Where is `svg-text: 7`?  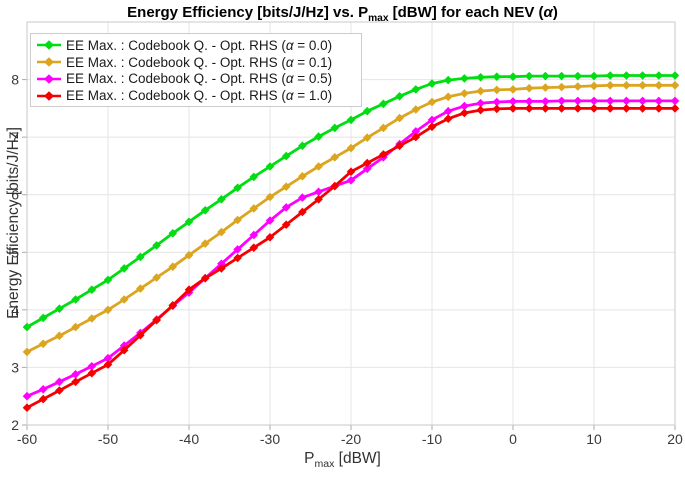
svg-text: 7 is located at coordinates (15, 137).